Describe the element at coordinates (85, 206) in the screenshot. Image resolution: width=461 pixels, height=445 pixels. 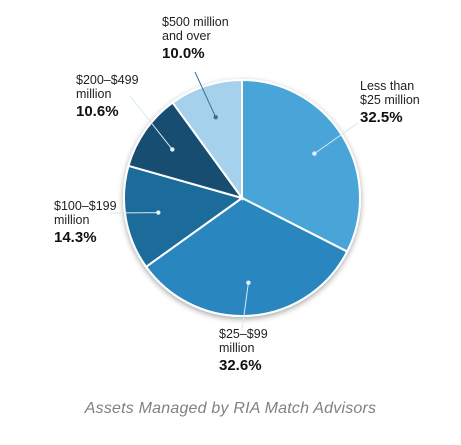
I see `slice-label-line: $100–$199` at that location.